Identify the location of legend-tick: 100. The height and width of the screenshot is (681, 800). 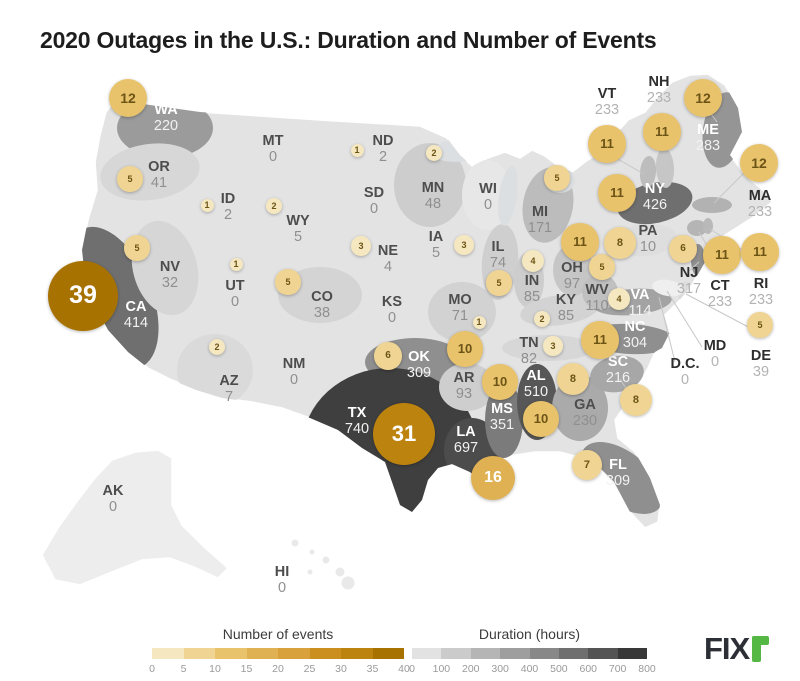
(441, 669).